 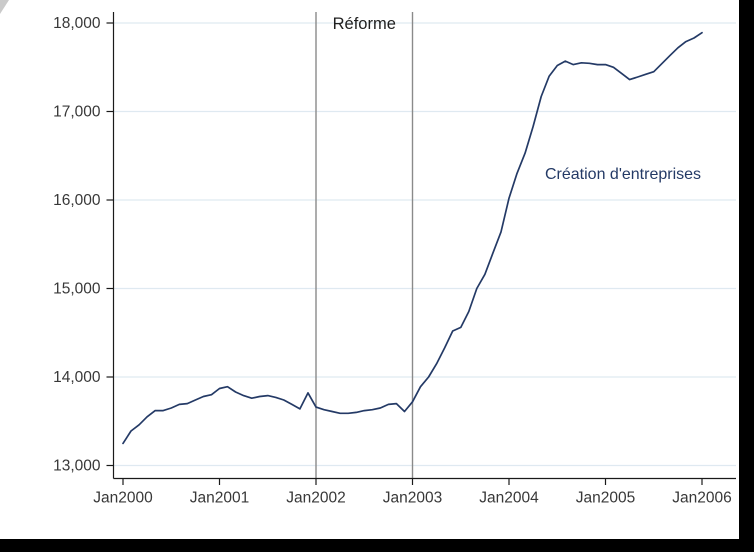 I want to click on x-tick-label-5: Jan2005, so click(x=605, y=498).